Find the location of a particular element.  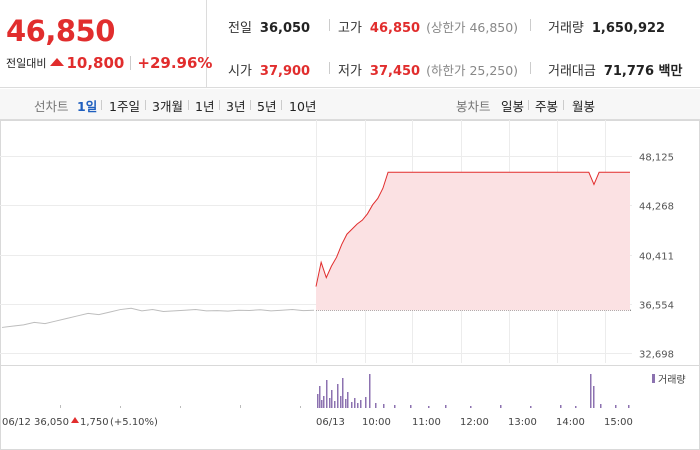

y-tick-label: 32,698 is located at coordinates (656, 355).